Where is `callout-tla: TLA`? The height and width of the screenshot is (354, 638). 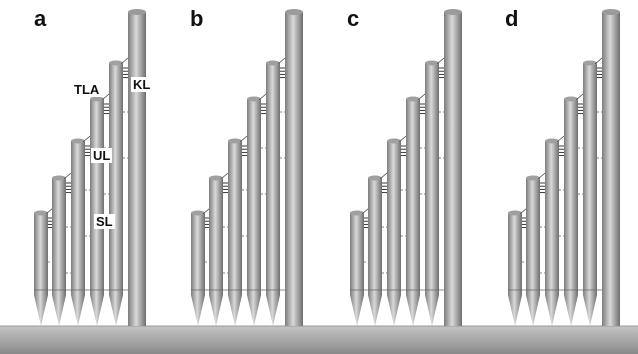
callout-tla: TLA is located at coordinates (87, 89).